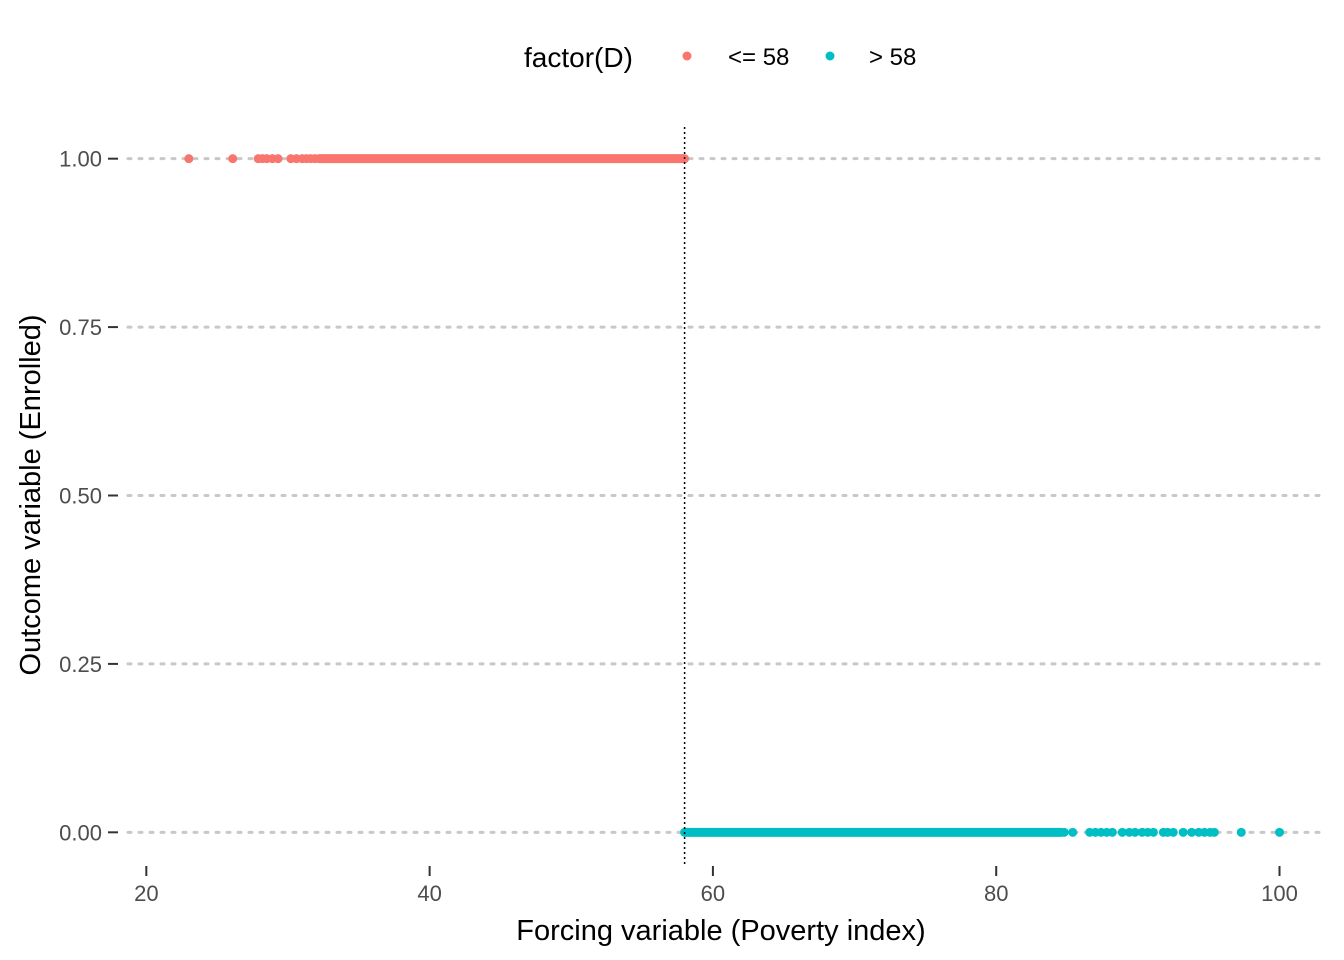  What do you see at coordinates (80, 159) in the screenshot?
I see `y-tick-label: 1.00` at bounding box center [80, 159].